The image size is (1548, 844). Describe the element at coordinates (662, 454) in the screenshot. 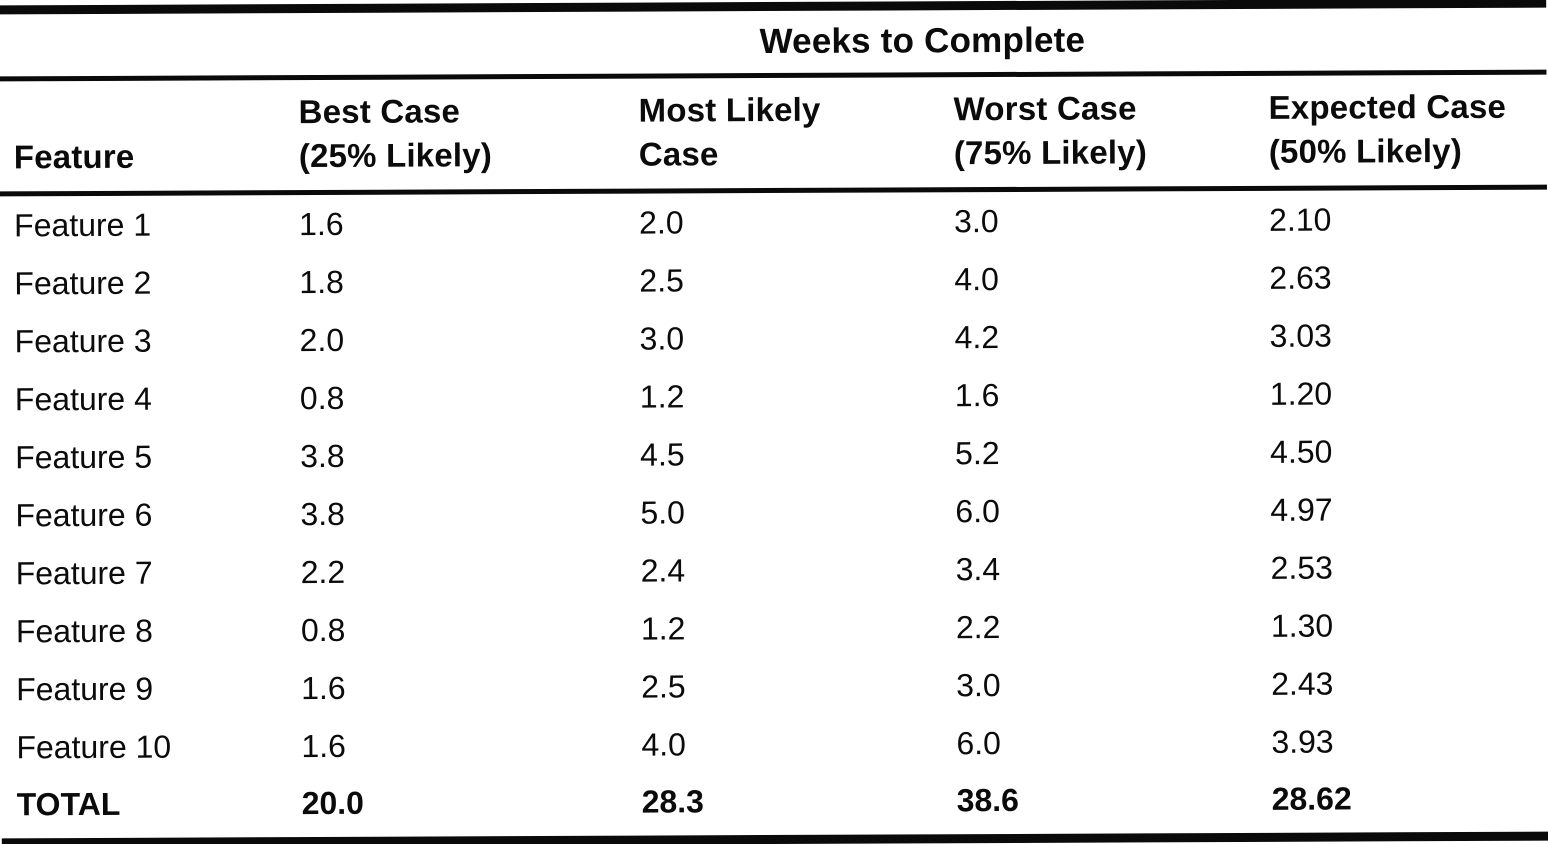

I see `value-cell: 4.5` at that location.